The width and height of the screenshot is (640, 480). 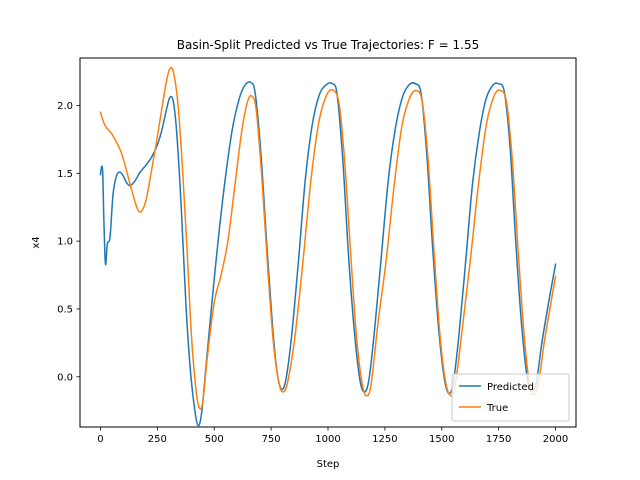 I want to click on x-tick-label: 500, so click(x=214, y=439).